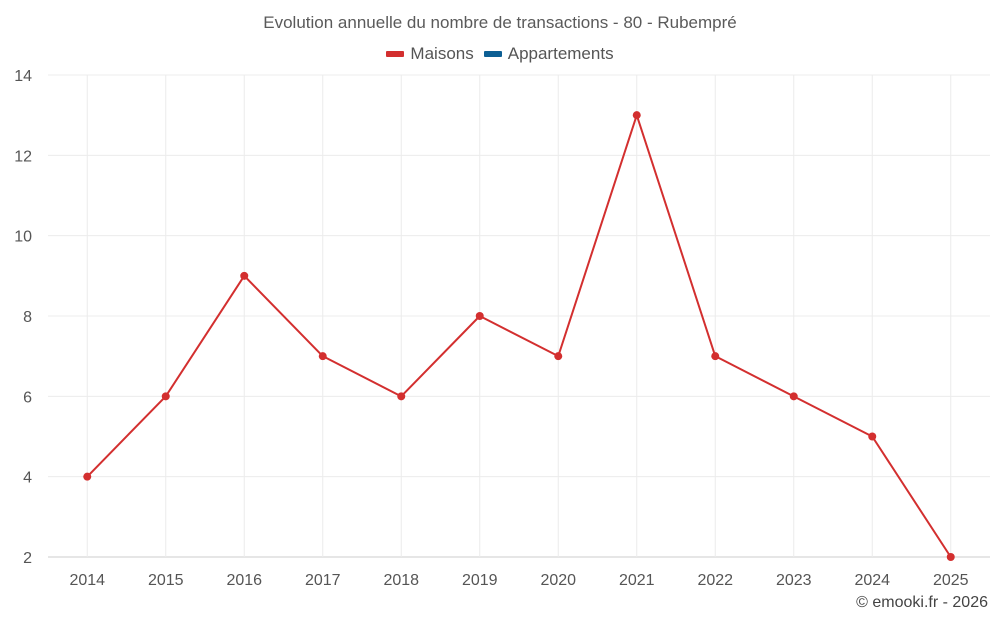  What do you see at coordinates (872, 436) in the screenshot?
I see `data-point-maisons-2024` at bounding box center [872, 436].